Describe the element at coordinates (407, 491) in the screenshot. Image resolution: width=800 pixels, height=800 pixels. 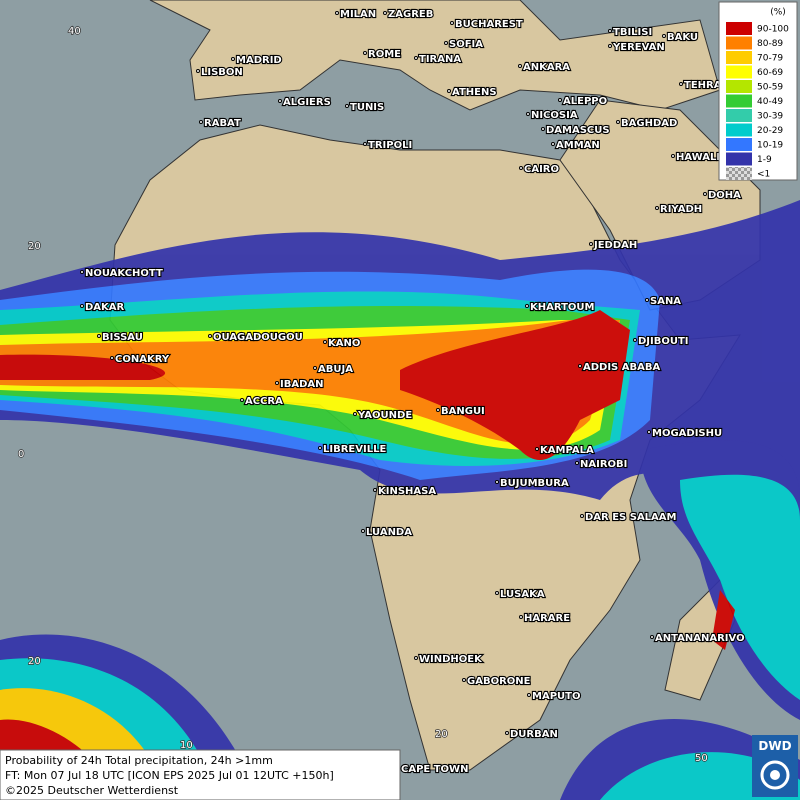
I see `city-label: KINSHASA` at that location.